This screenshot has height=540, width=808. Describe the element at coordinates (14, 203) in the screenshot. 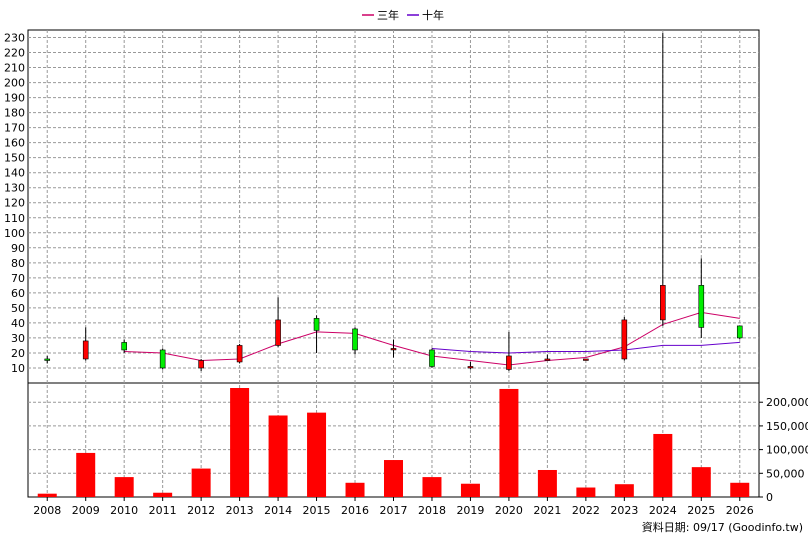

I see `price-tick-label: 120` at that location.